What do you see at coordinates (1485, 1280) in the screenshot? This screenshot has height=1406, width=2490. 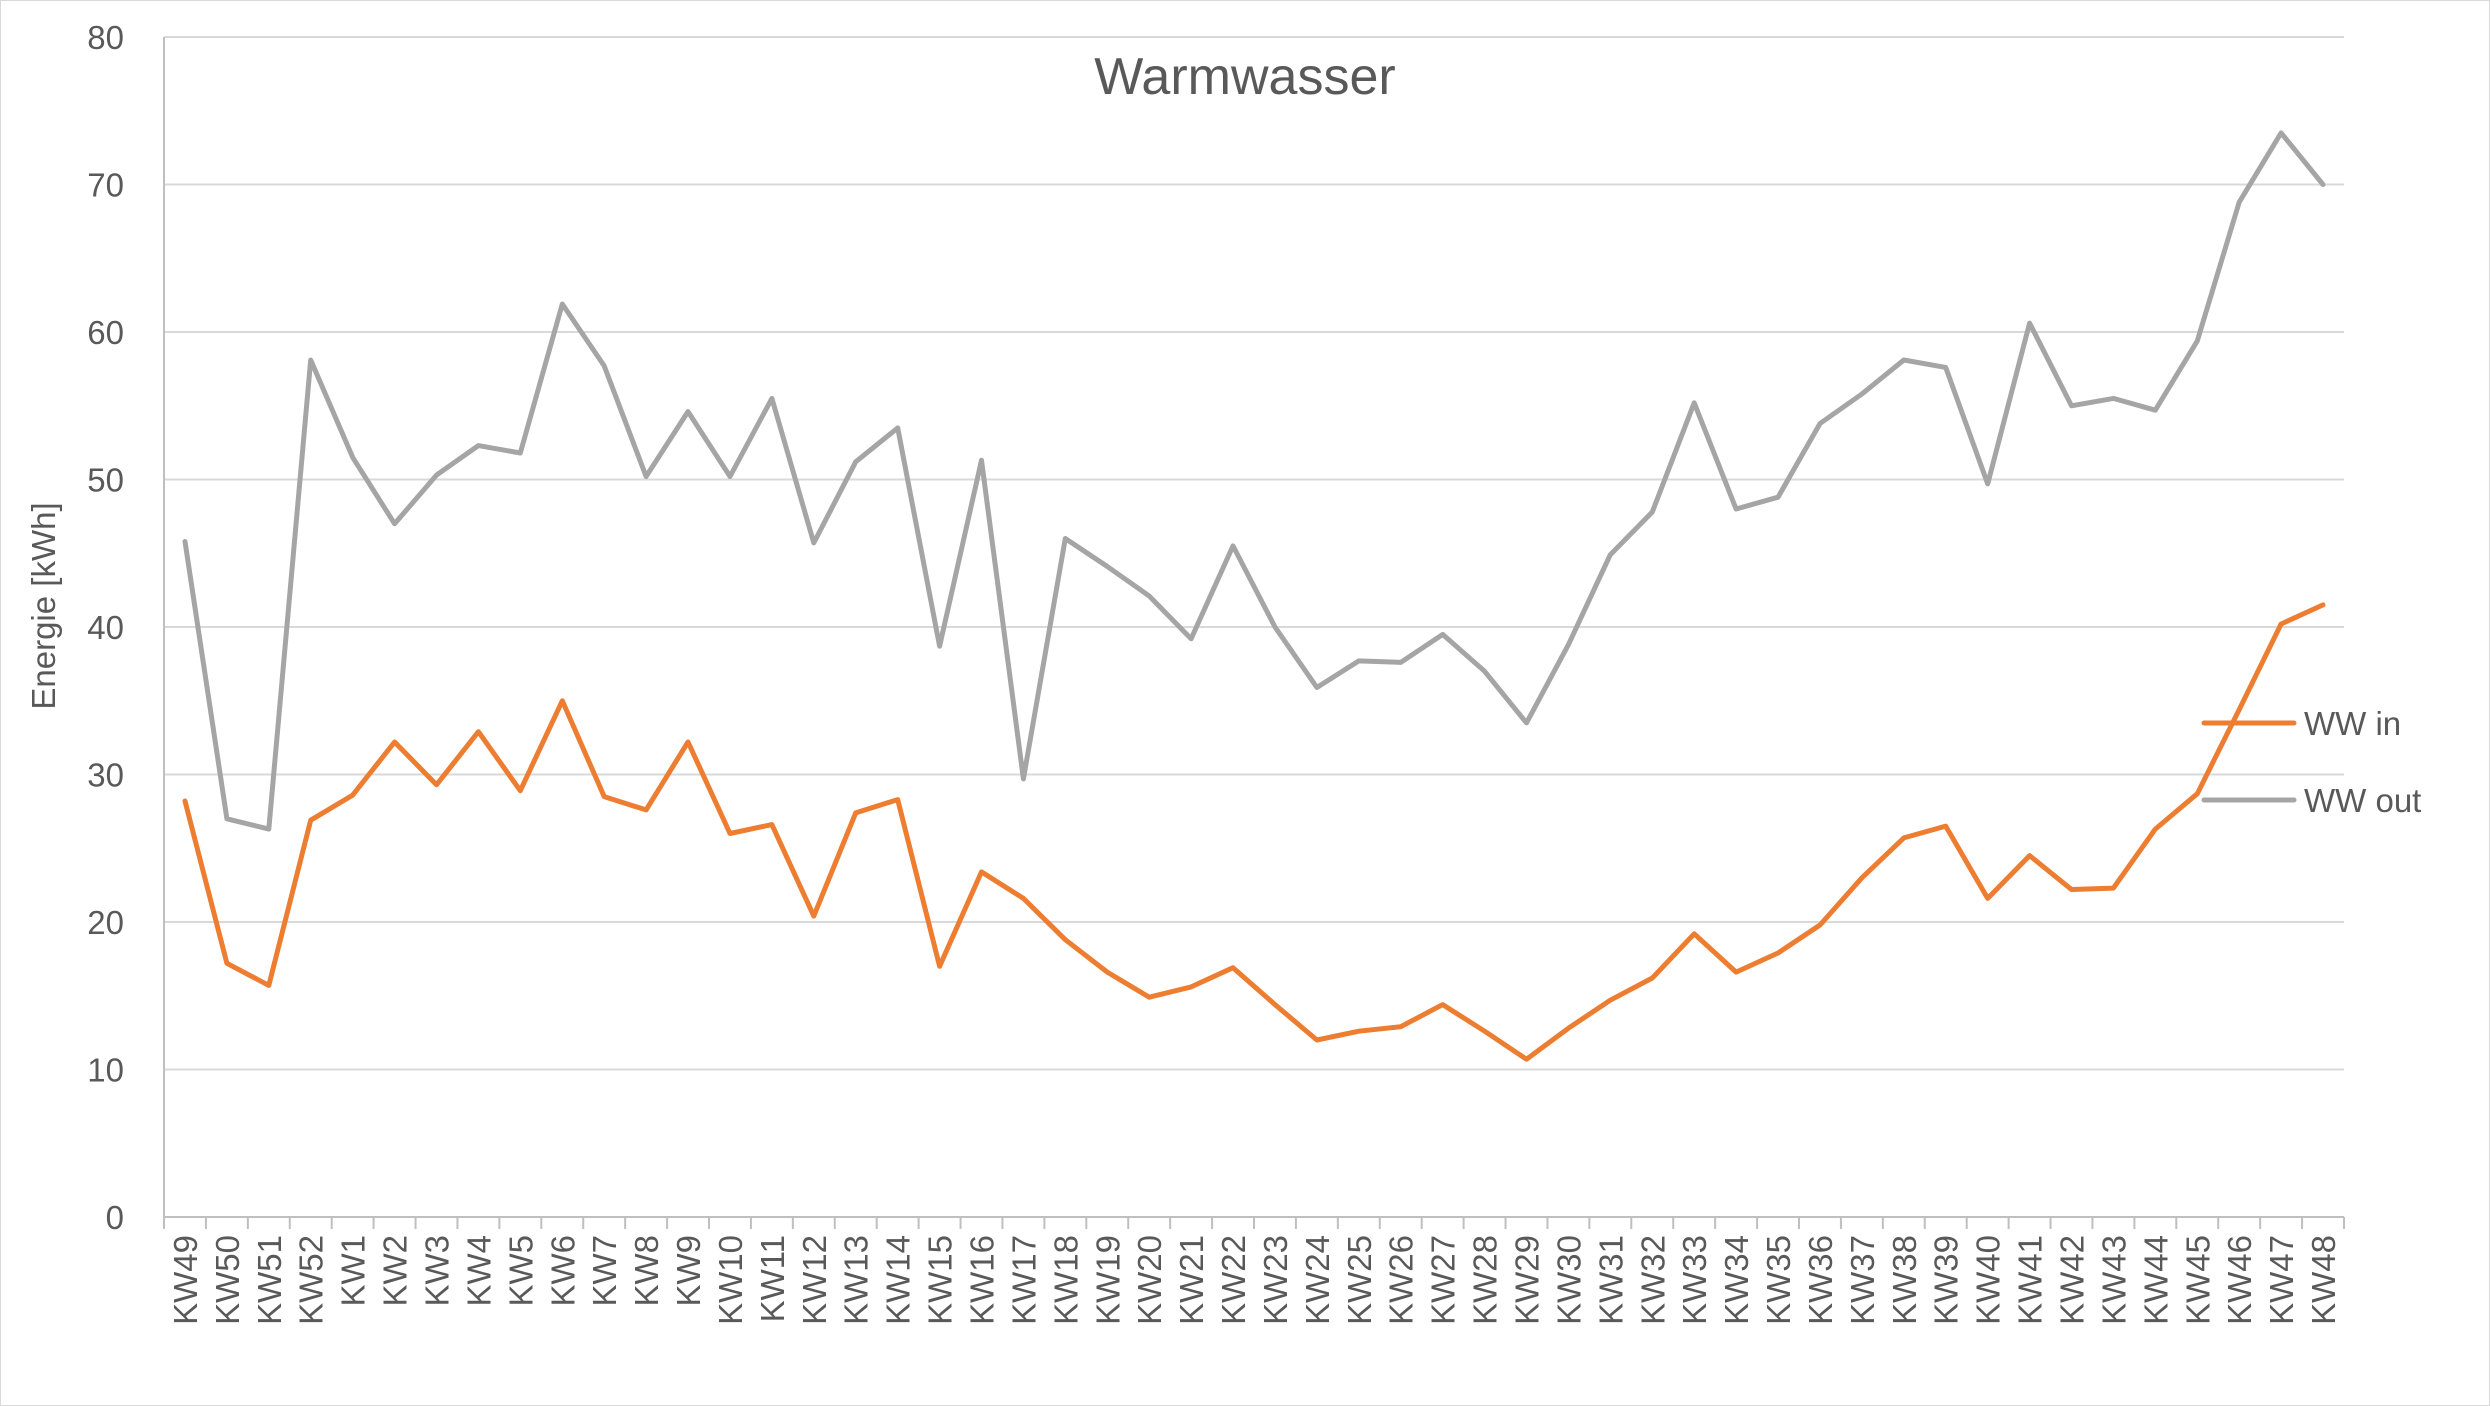 I see `x-tick-label: KW28` at bounding box center [1485, 1280].